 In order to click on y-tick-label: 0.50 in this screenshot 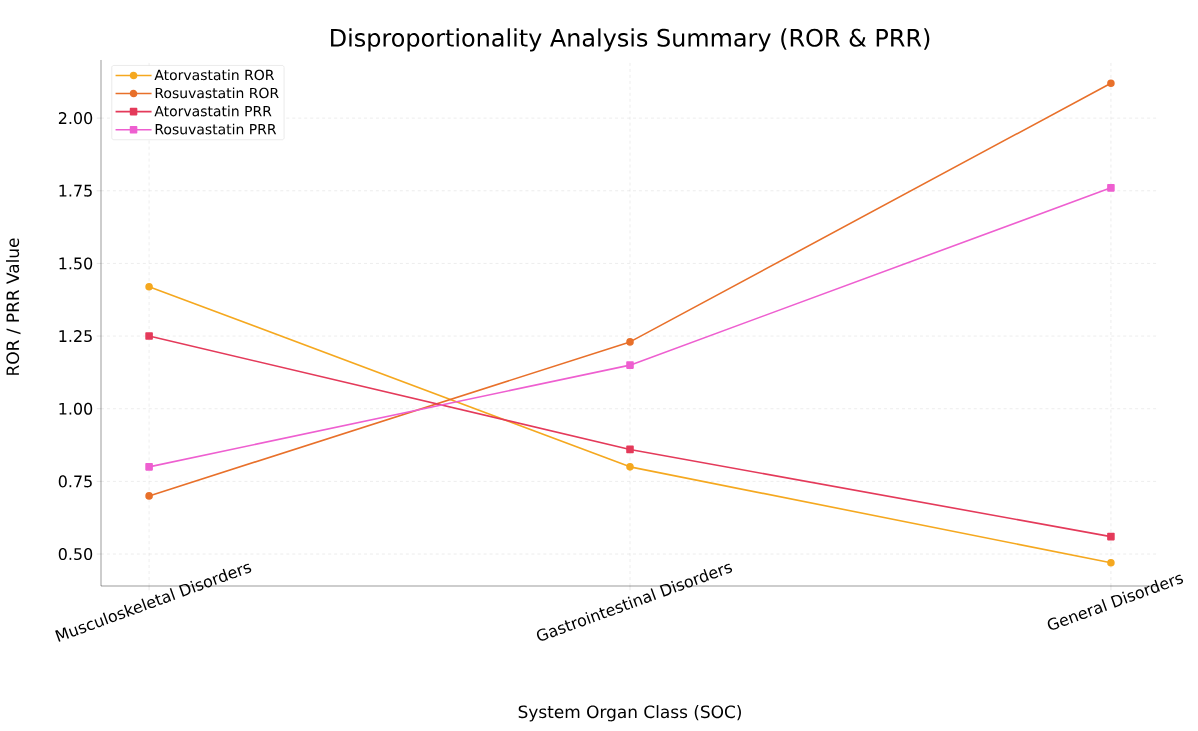, I will do `click(75, 554)`.